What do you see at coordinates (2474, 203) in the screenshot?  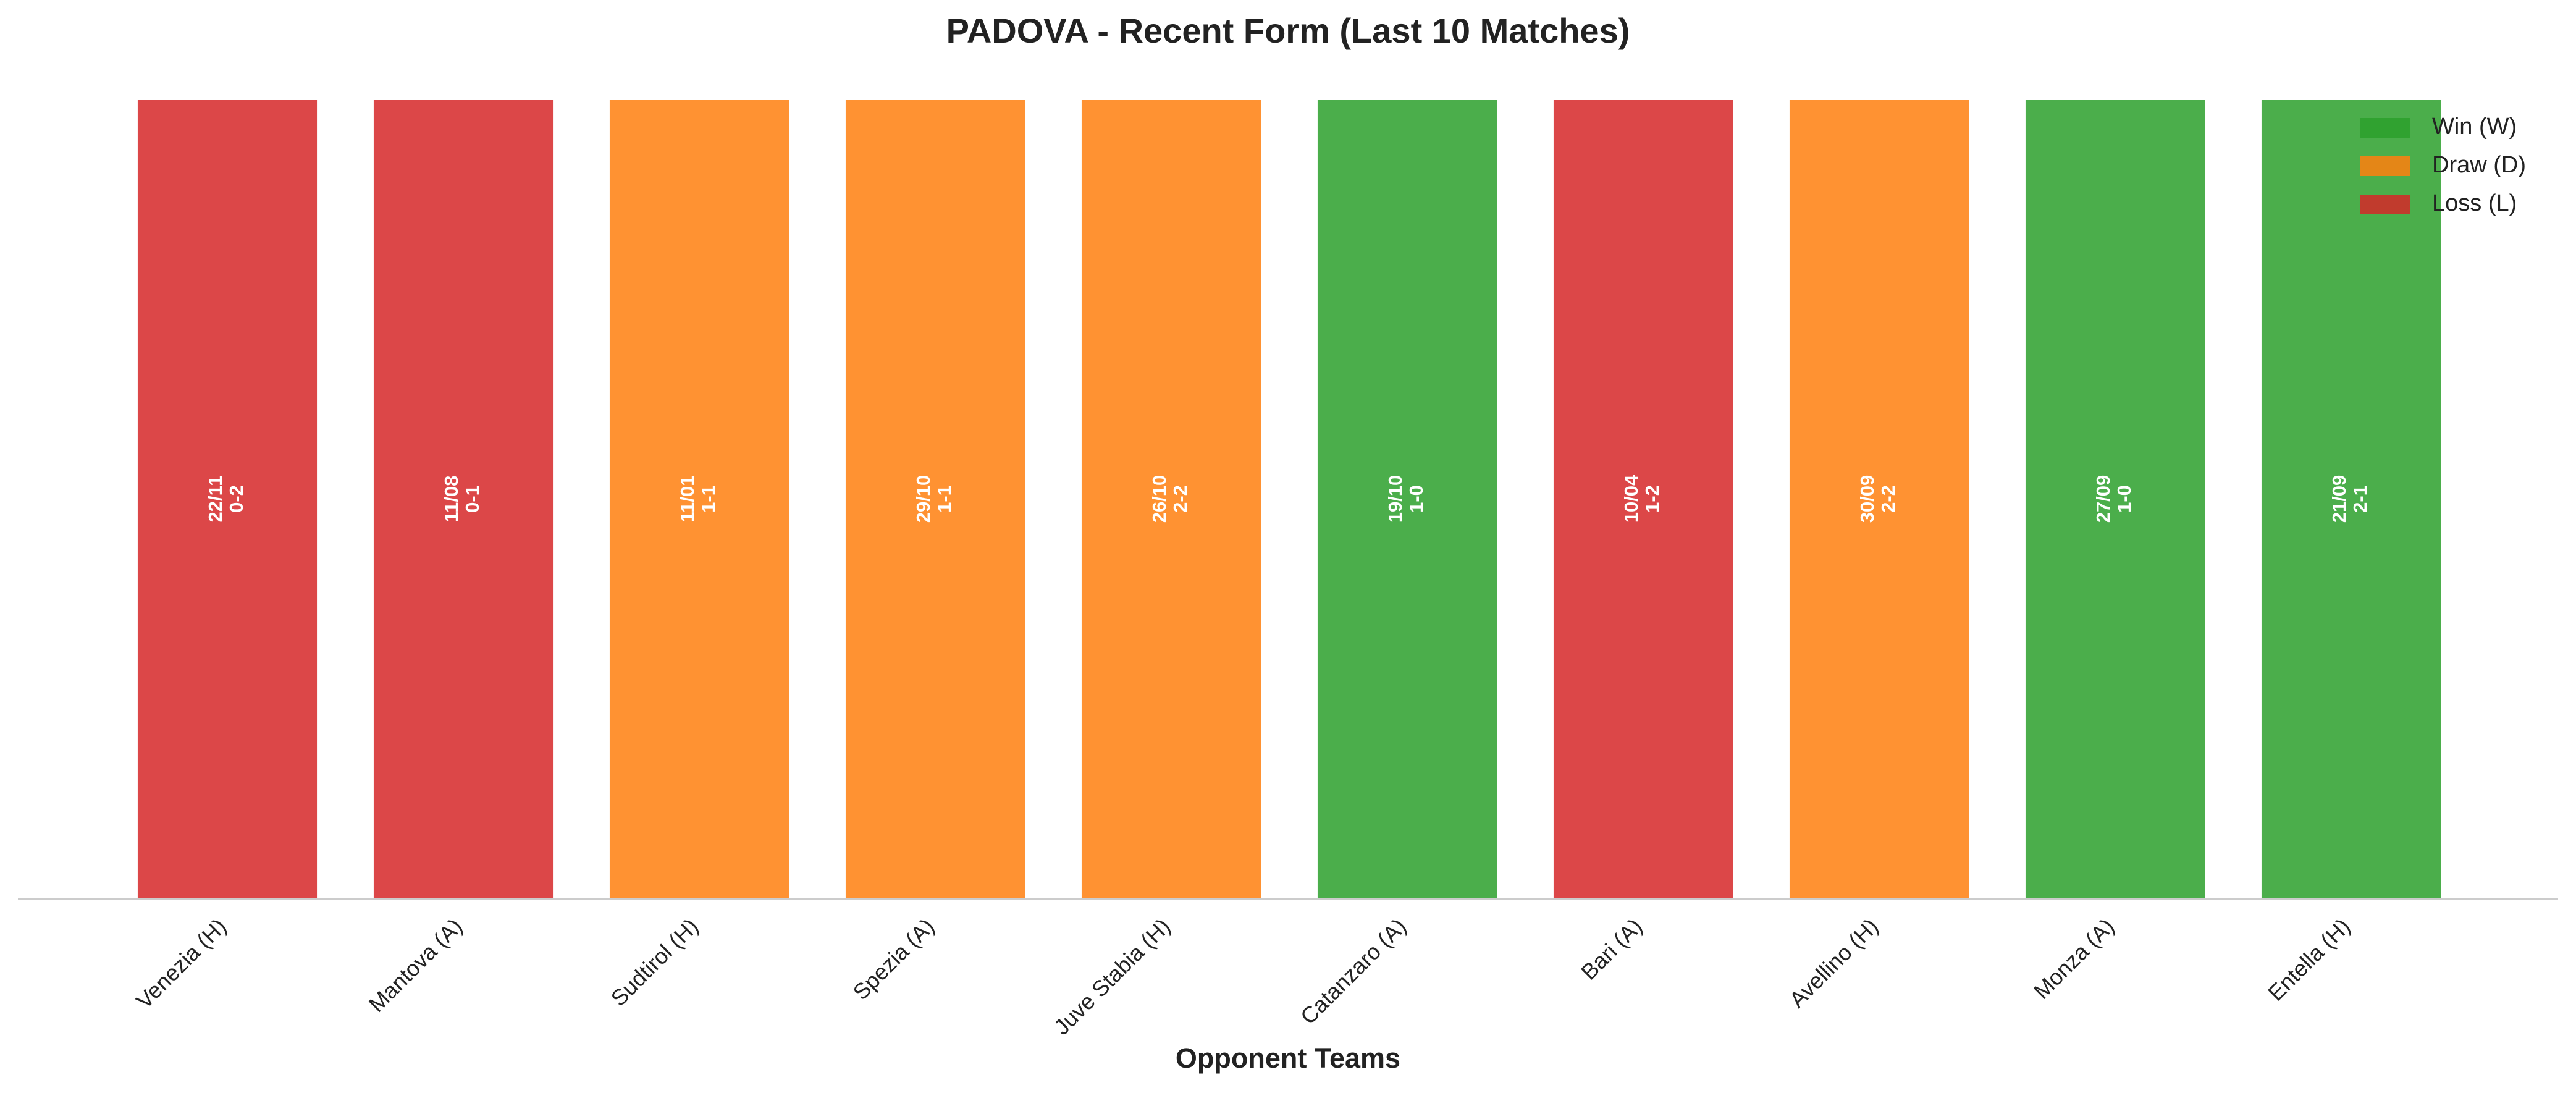 I see `legend-label: Loss (L)` at bounding box center [2474, 203].